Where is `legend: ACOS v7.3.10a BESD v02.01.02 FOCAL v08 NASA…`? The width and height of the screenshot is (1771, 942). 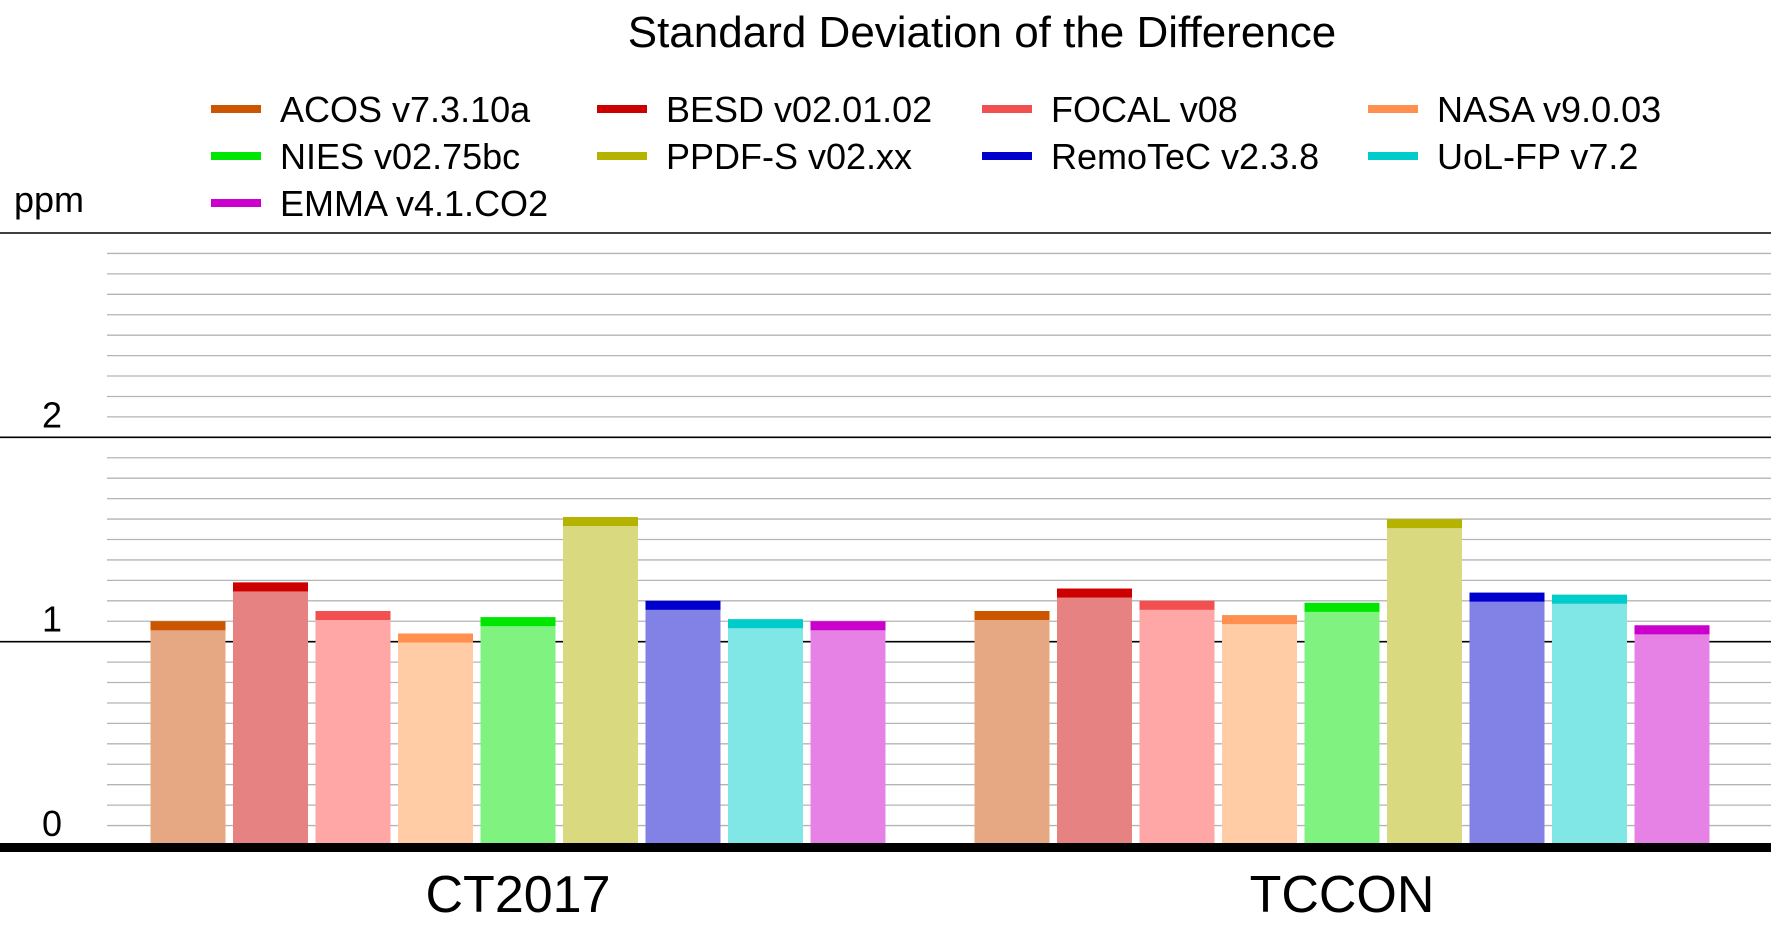 legend: ACOS v7.3.10a BESD v02.01.02 FOCAL v08 NASA… is located at coordinates (936, 156).